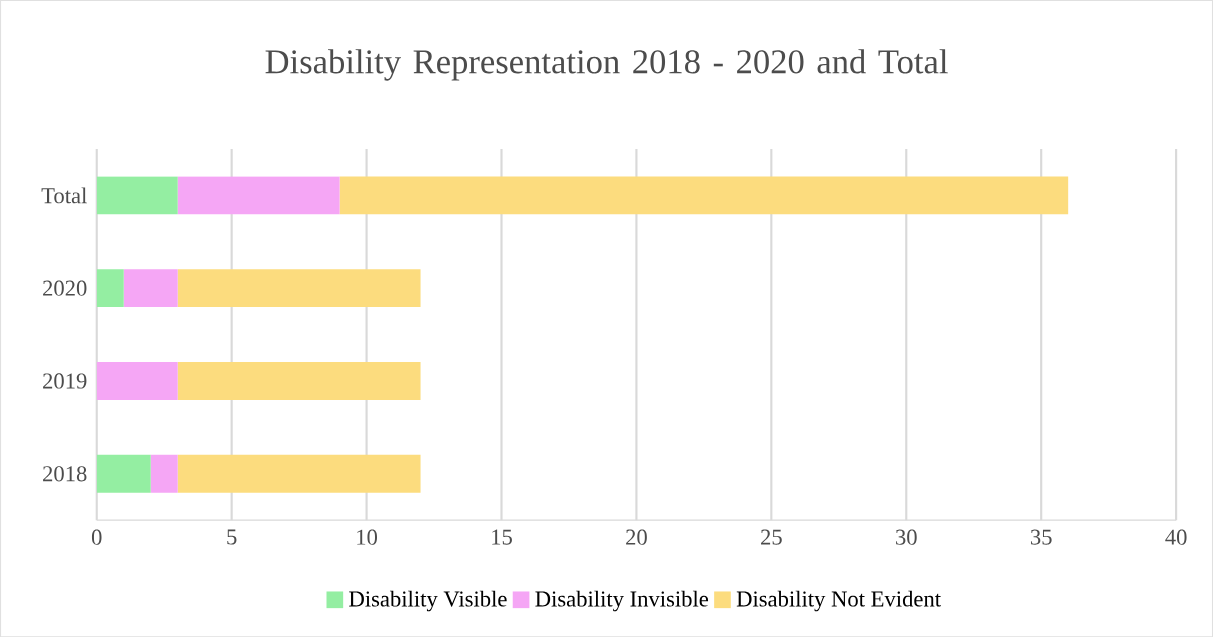  What do you see at coordinates (502, 537) in the screenshot?
I see `x-tick-label: 15` at bounding box center [502, 537].